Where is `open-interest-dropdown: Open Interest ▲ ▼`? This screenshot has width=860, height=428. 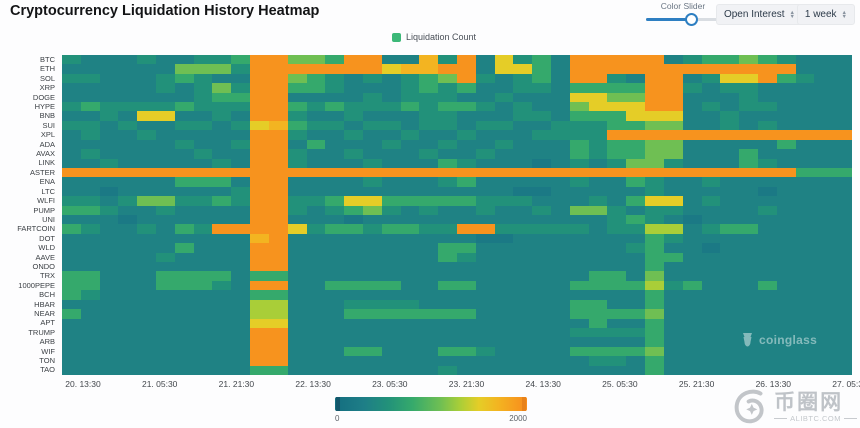
open-interest-dropdown: Open Interest ▲ ▼ is located at coordinates (759, 14).